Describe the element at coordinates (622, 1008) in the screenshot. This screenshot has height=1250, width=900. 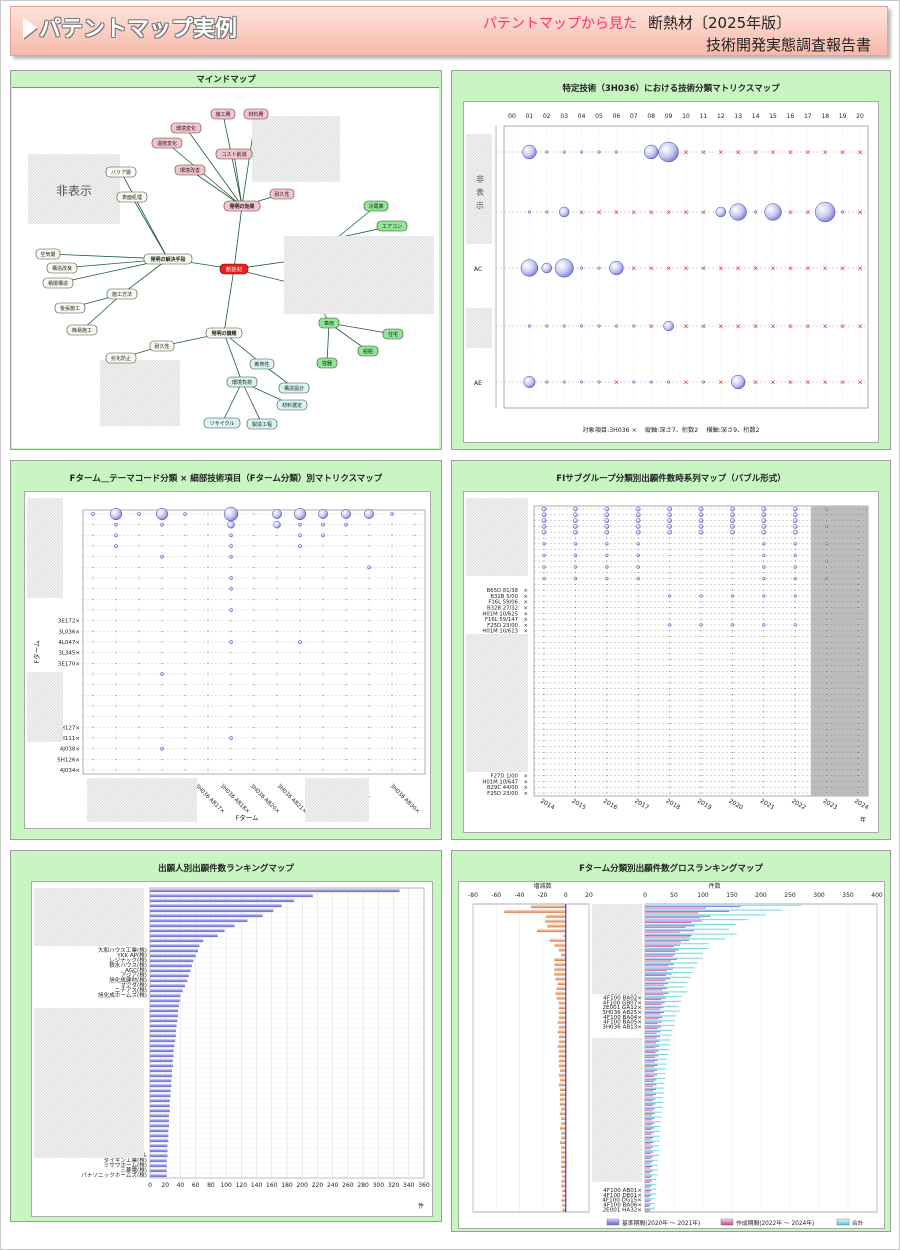
I see `y-tick-label: 2E001 GA12×` at that location.